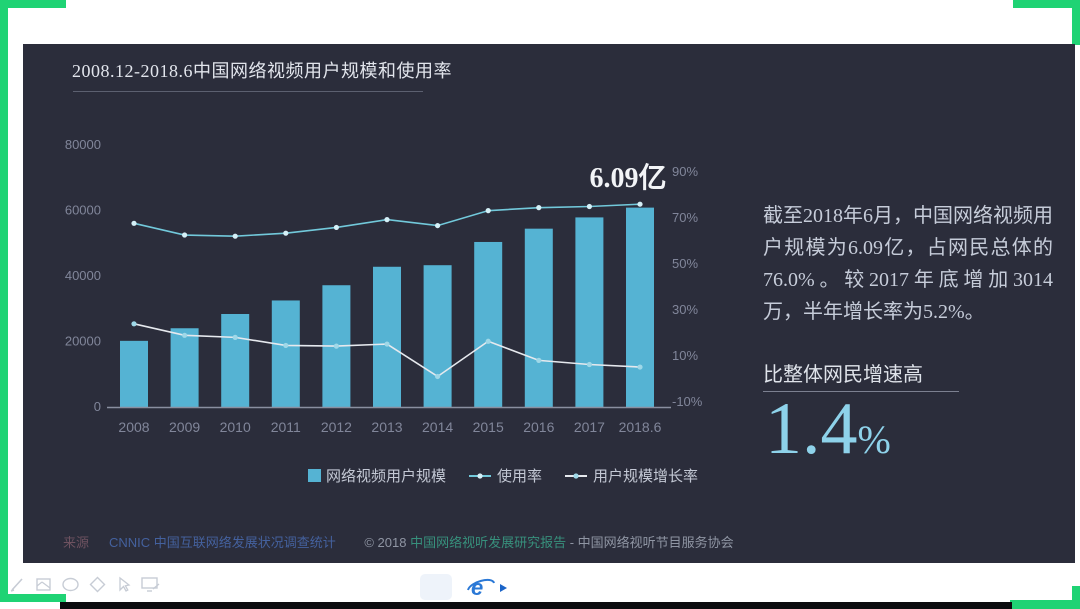 The width and height of the screenshot is (1080, 609). I want to click on play-arrow-icon, so click(503, 588).